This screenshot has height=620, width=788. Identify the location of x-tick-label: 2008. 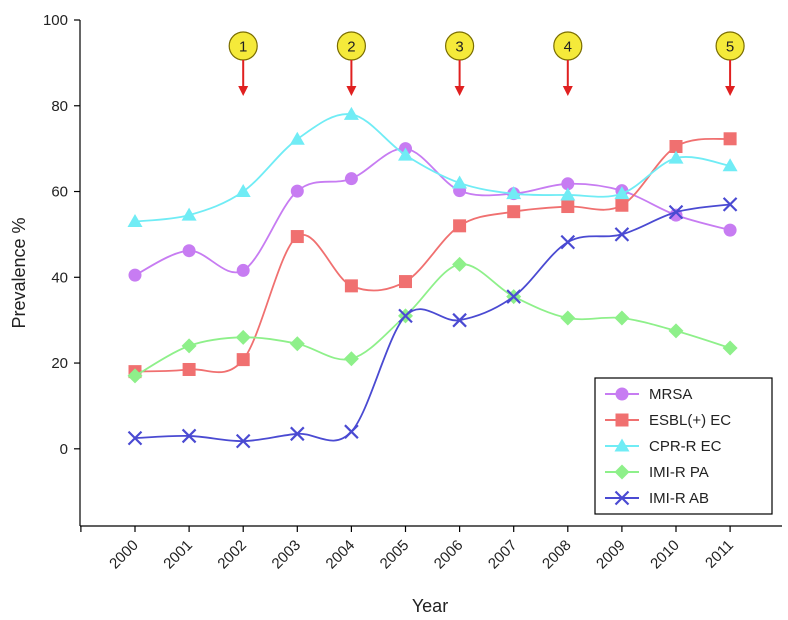
(557, 555).